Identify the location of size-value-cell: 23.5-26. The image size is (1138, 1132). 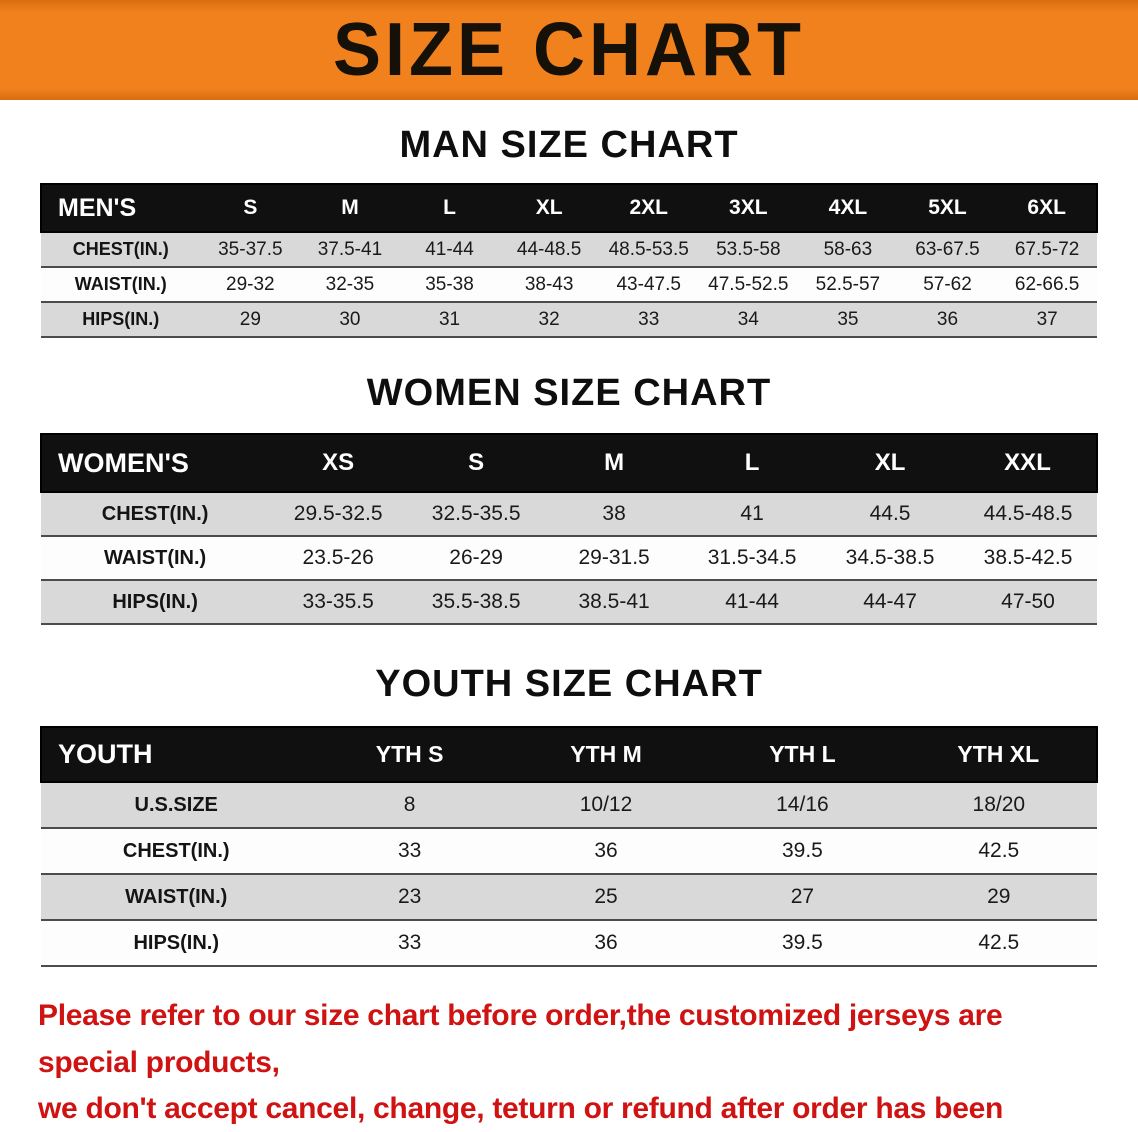
(338, 557).